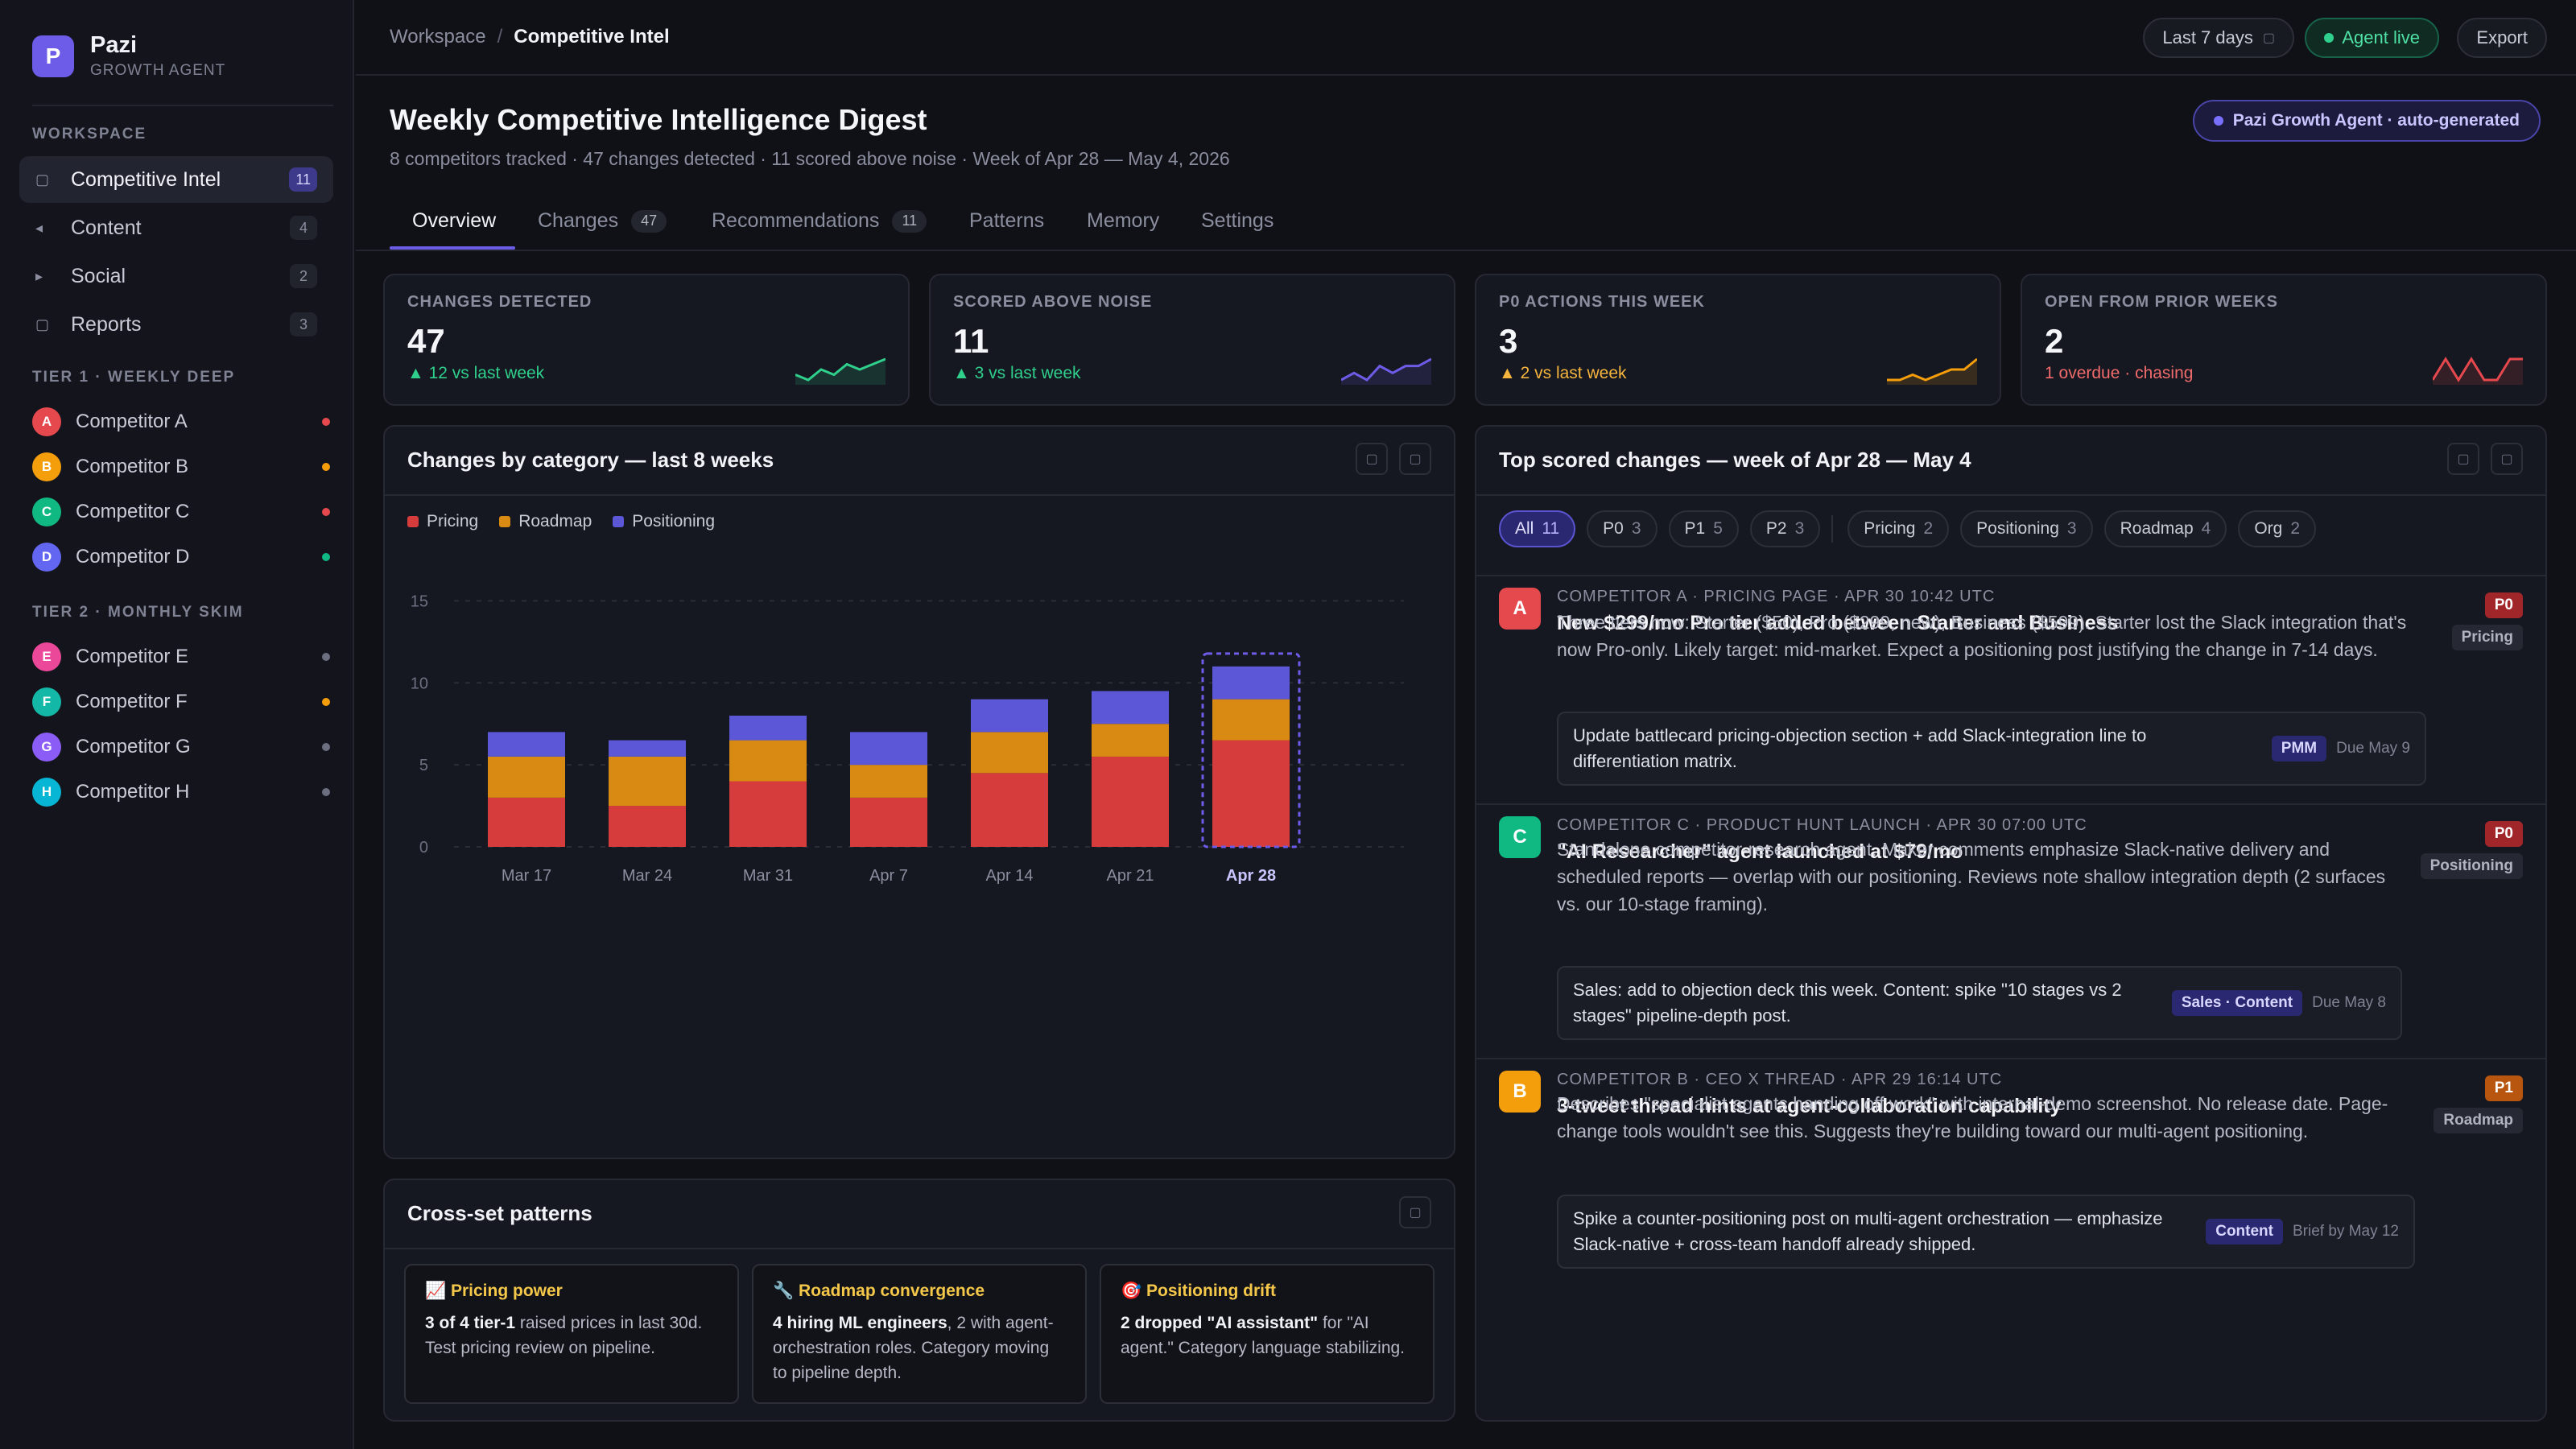 Image resolution: width=2576 pixels, height=1449 pixels. I want to click on competitor-item: A Competitor A, so click(181, 422).